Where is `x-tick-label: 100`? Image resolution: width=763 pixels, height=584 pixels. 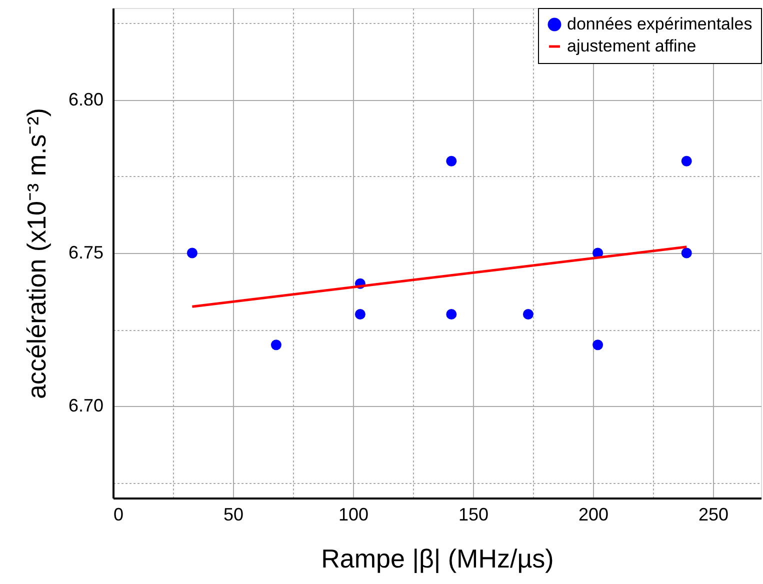 x-tick-label: 100 is located at coordinates (353, 514).